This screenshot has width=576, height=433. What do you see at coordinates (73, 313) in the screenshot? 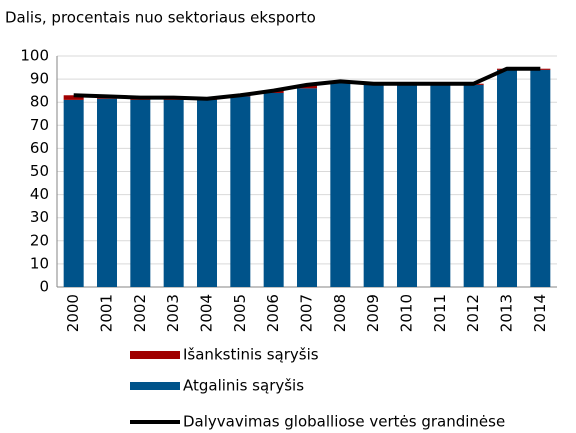
I see `x-tick-label: 2000` at bounding box center [73, 313].